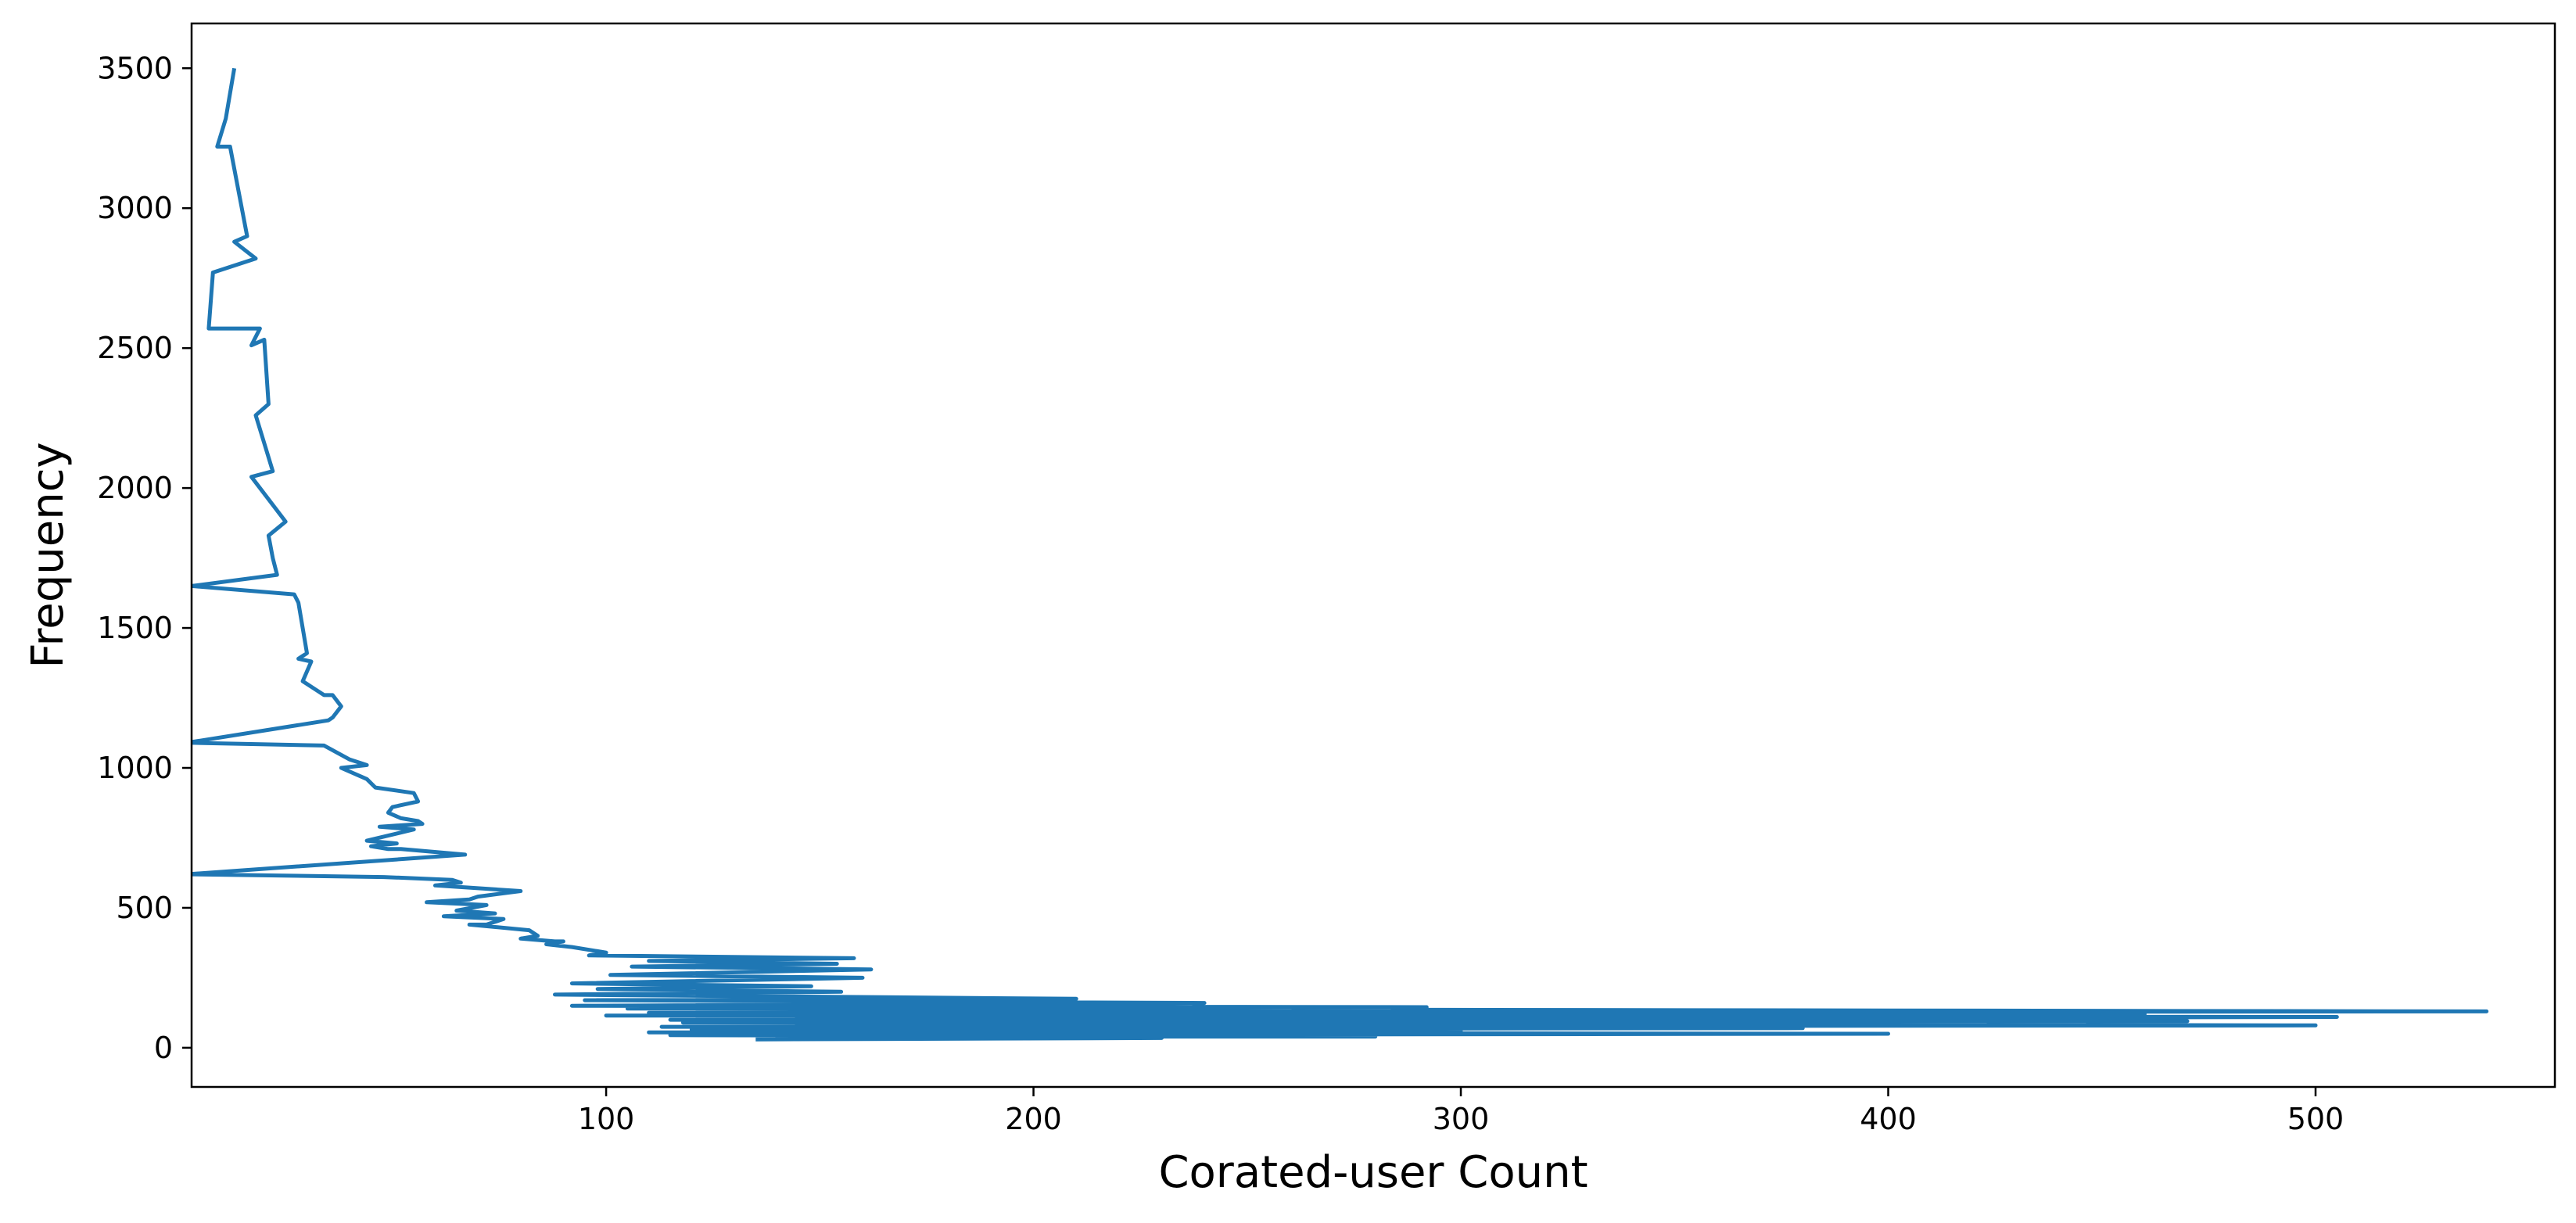 The height and width of the screenshot is (1223, 2576). I want to click on x-axis-label: Corated-user Count, so click(1373, 1172).